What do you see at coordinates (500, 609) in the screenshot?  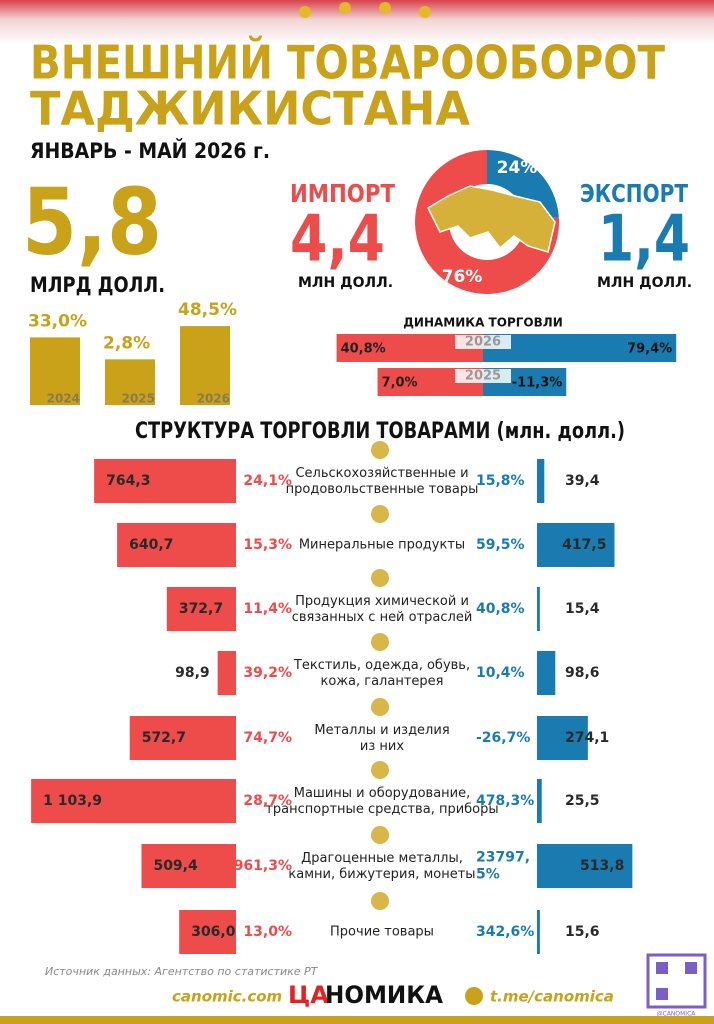 I see `export-growth: 40,8%` at bounding box center [500, 609].